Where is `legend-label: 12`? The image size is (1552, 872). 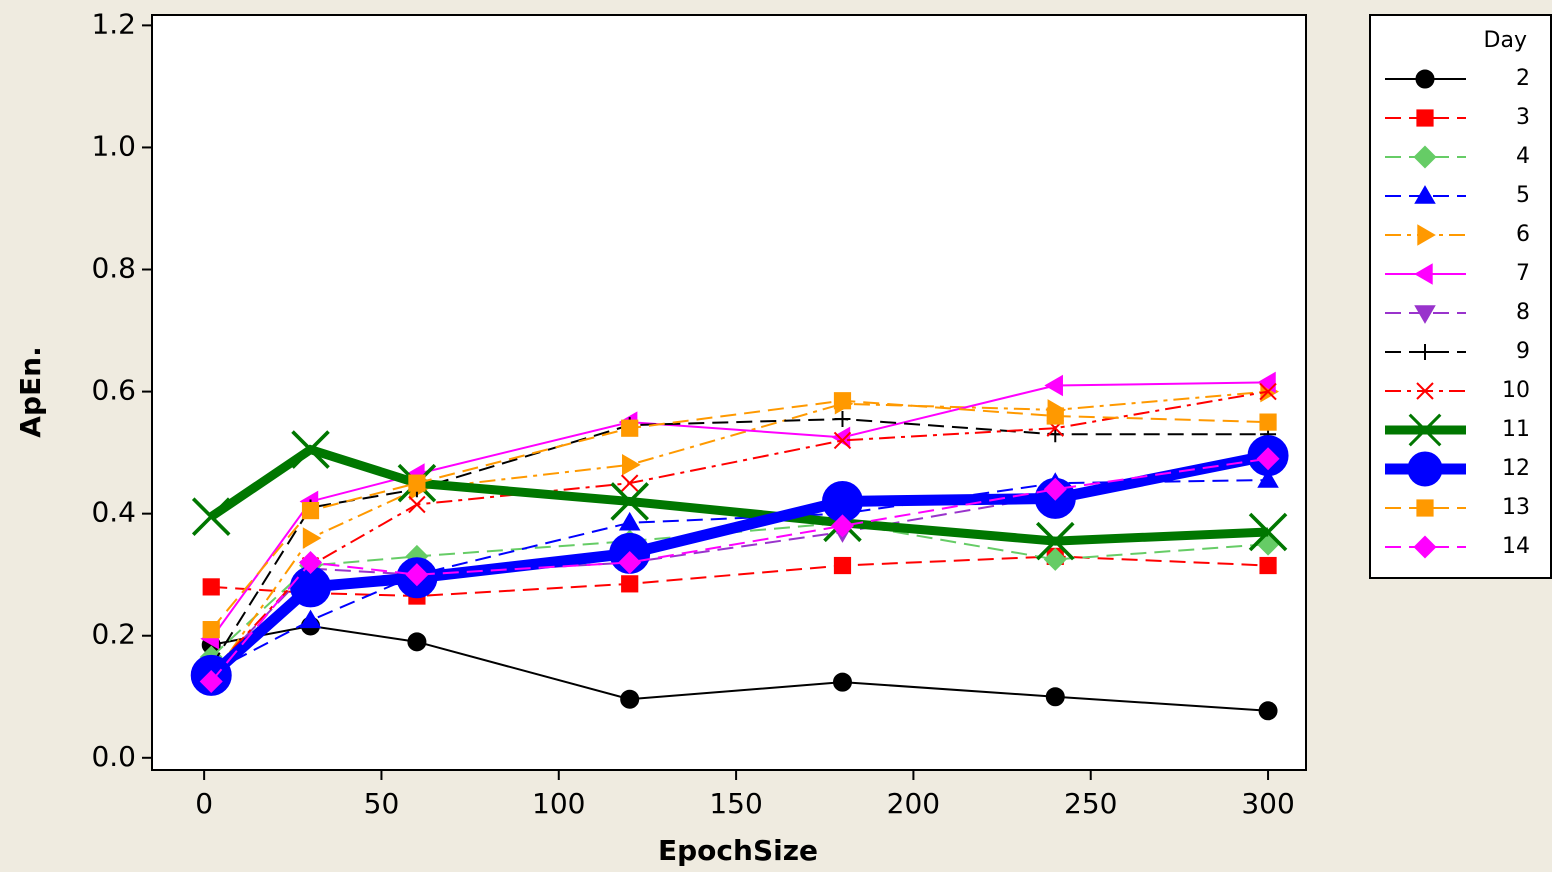
legend-label: 12 is located at coordinates (1516, 468).